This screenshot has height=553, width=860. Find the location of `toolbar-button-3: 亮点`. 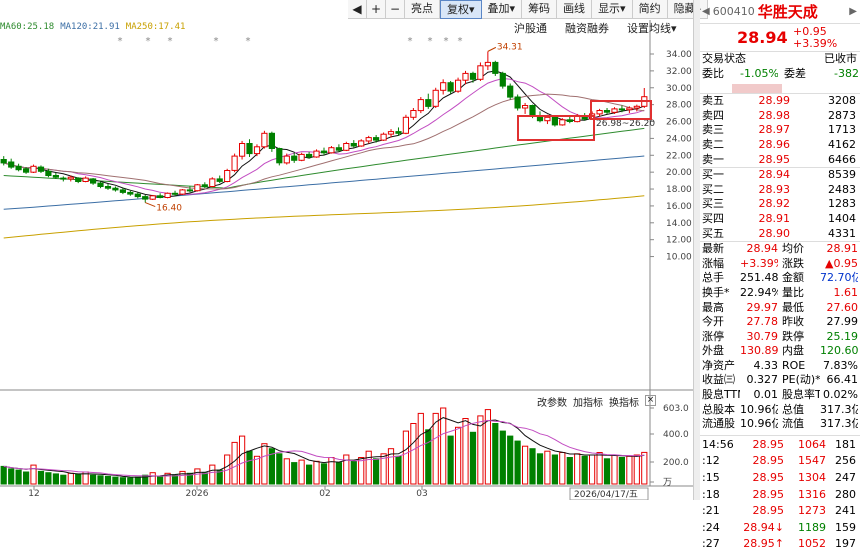

toolbar-button-3: 亮点 is located at coordinates (422, 9).